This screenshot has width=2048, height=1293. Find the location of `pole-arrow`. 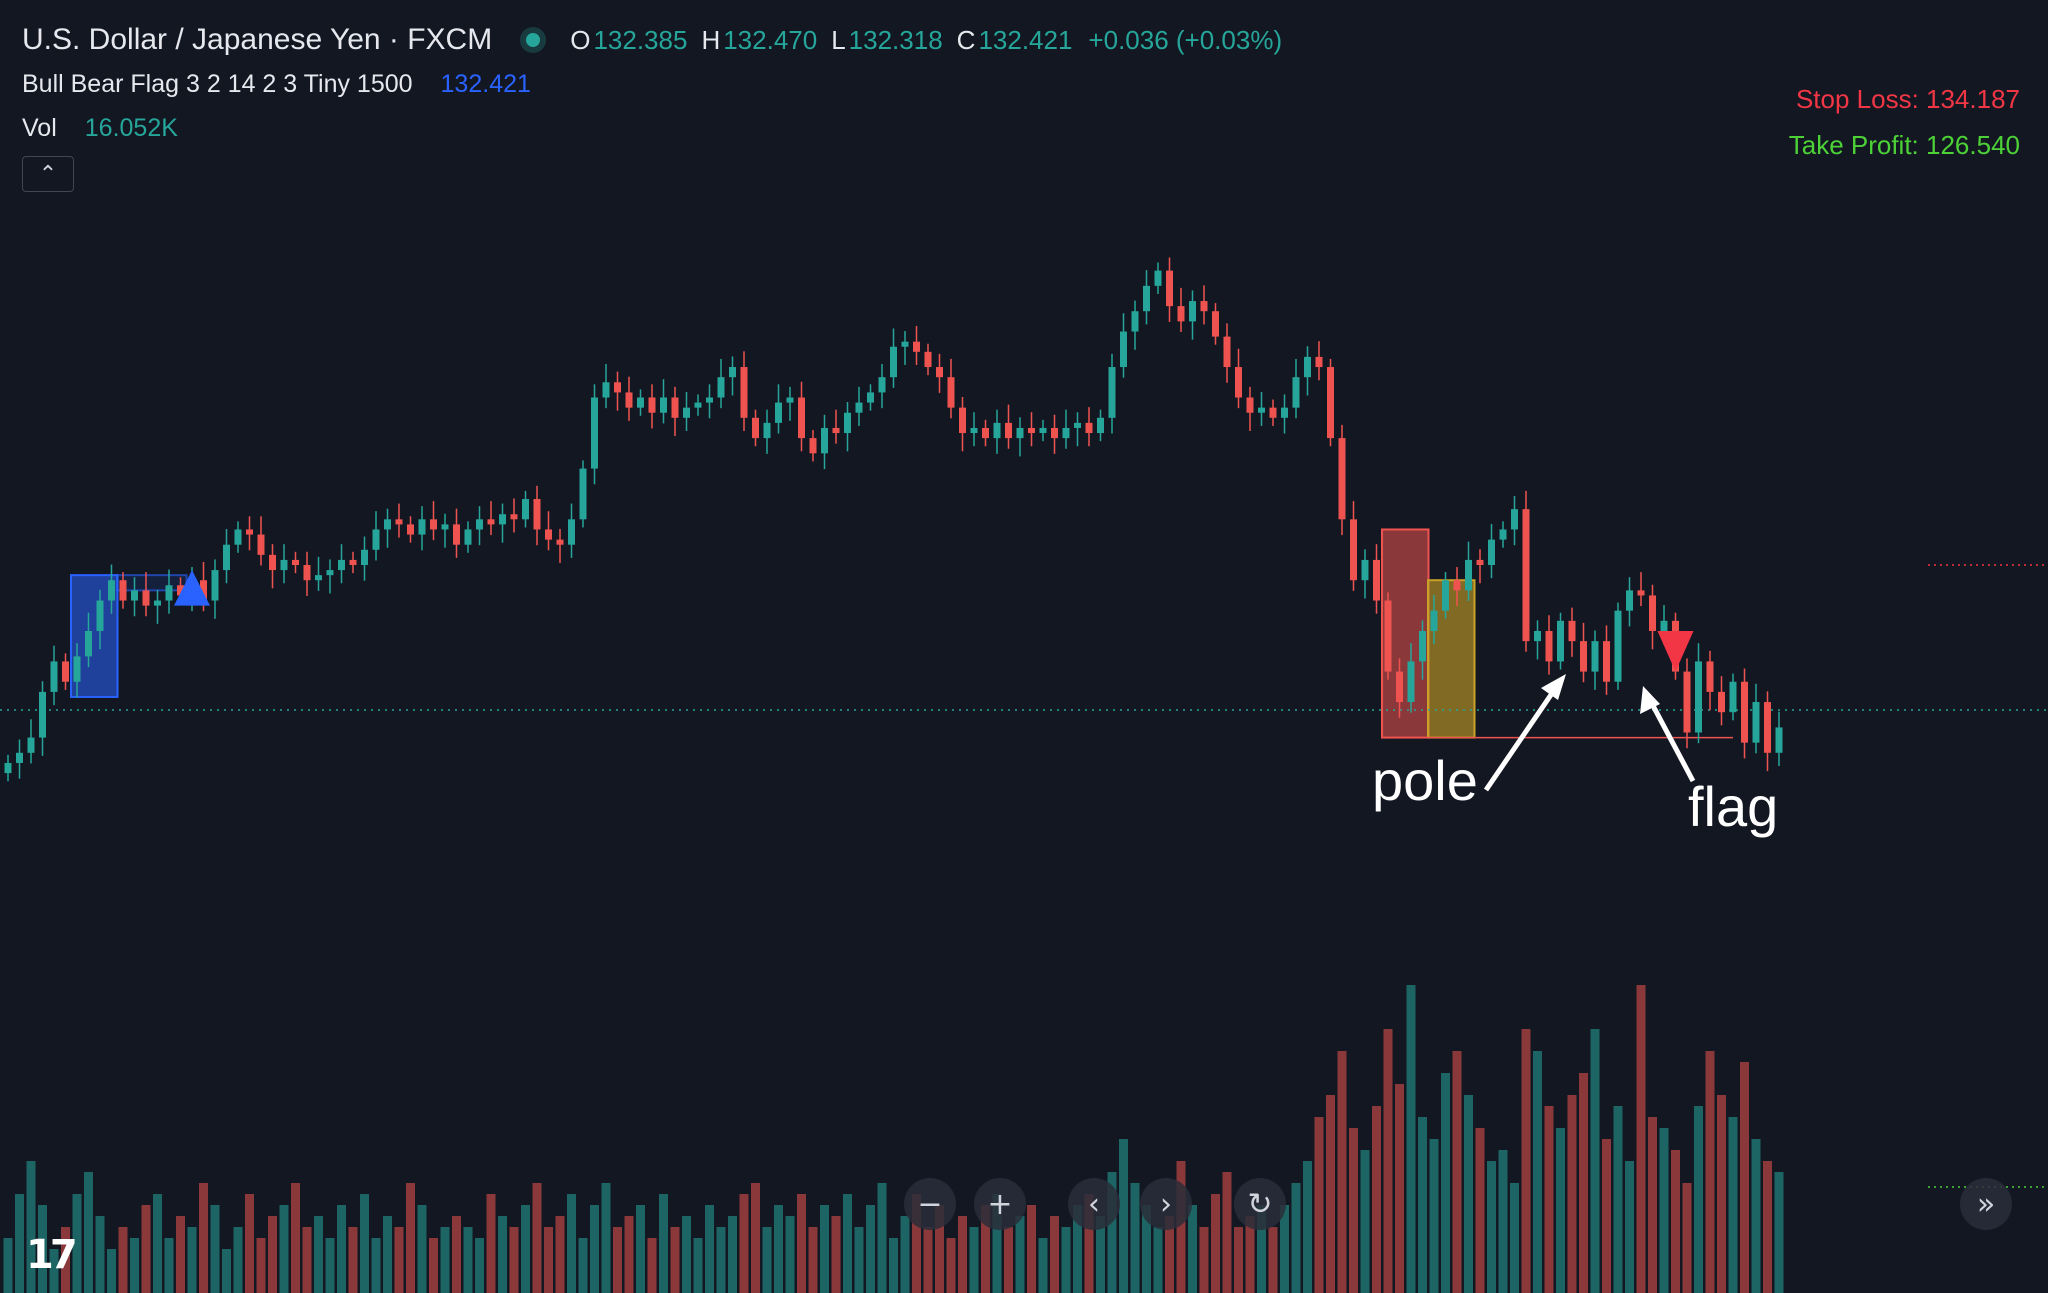

pole-arrow is located at coordinates (1521, 738).